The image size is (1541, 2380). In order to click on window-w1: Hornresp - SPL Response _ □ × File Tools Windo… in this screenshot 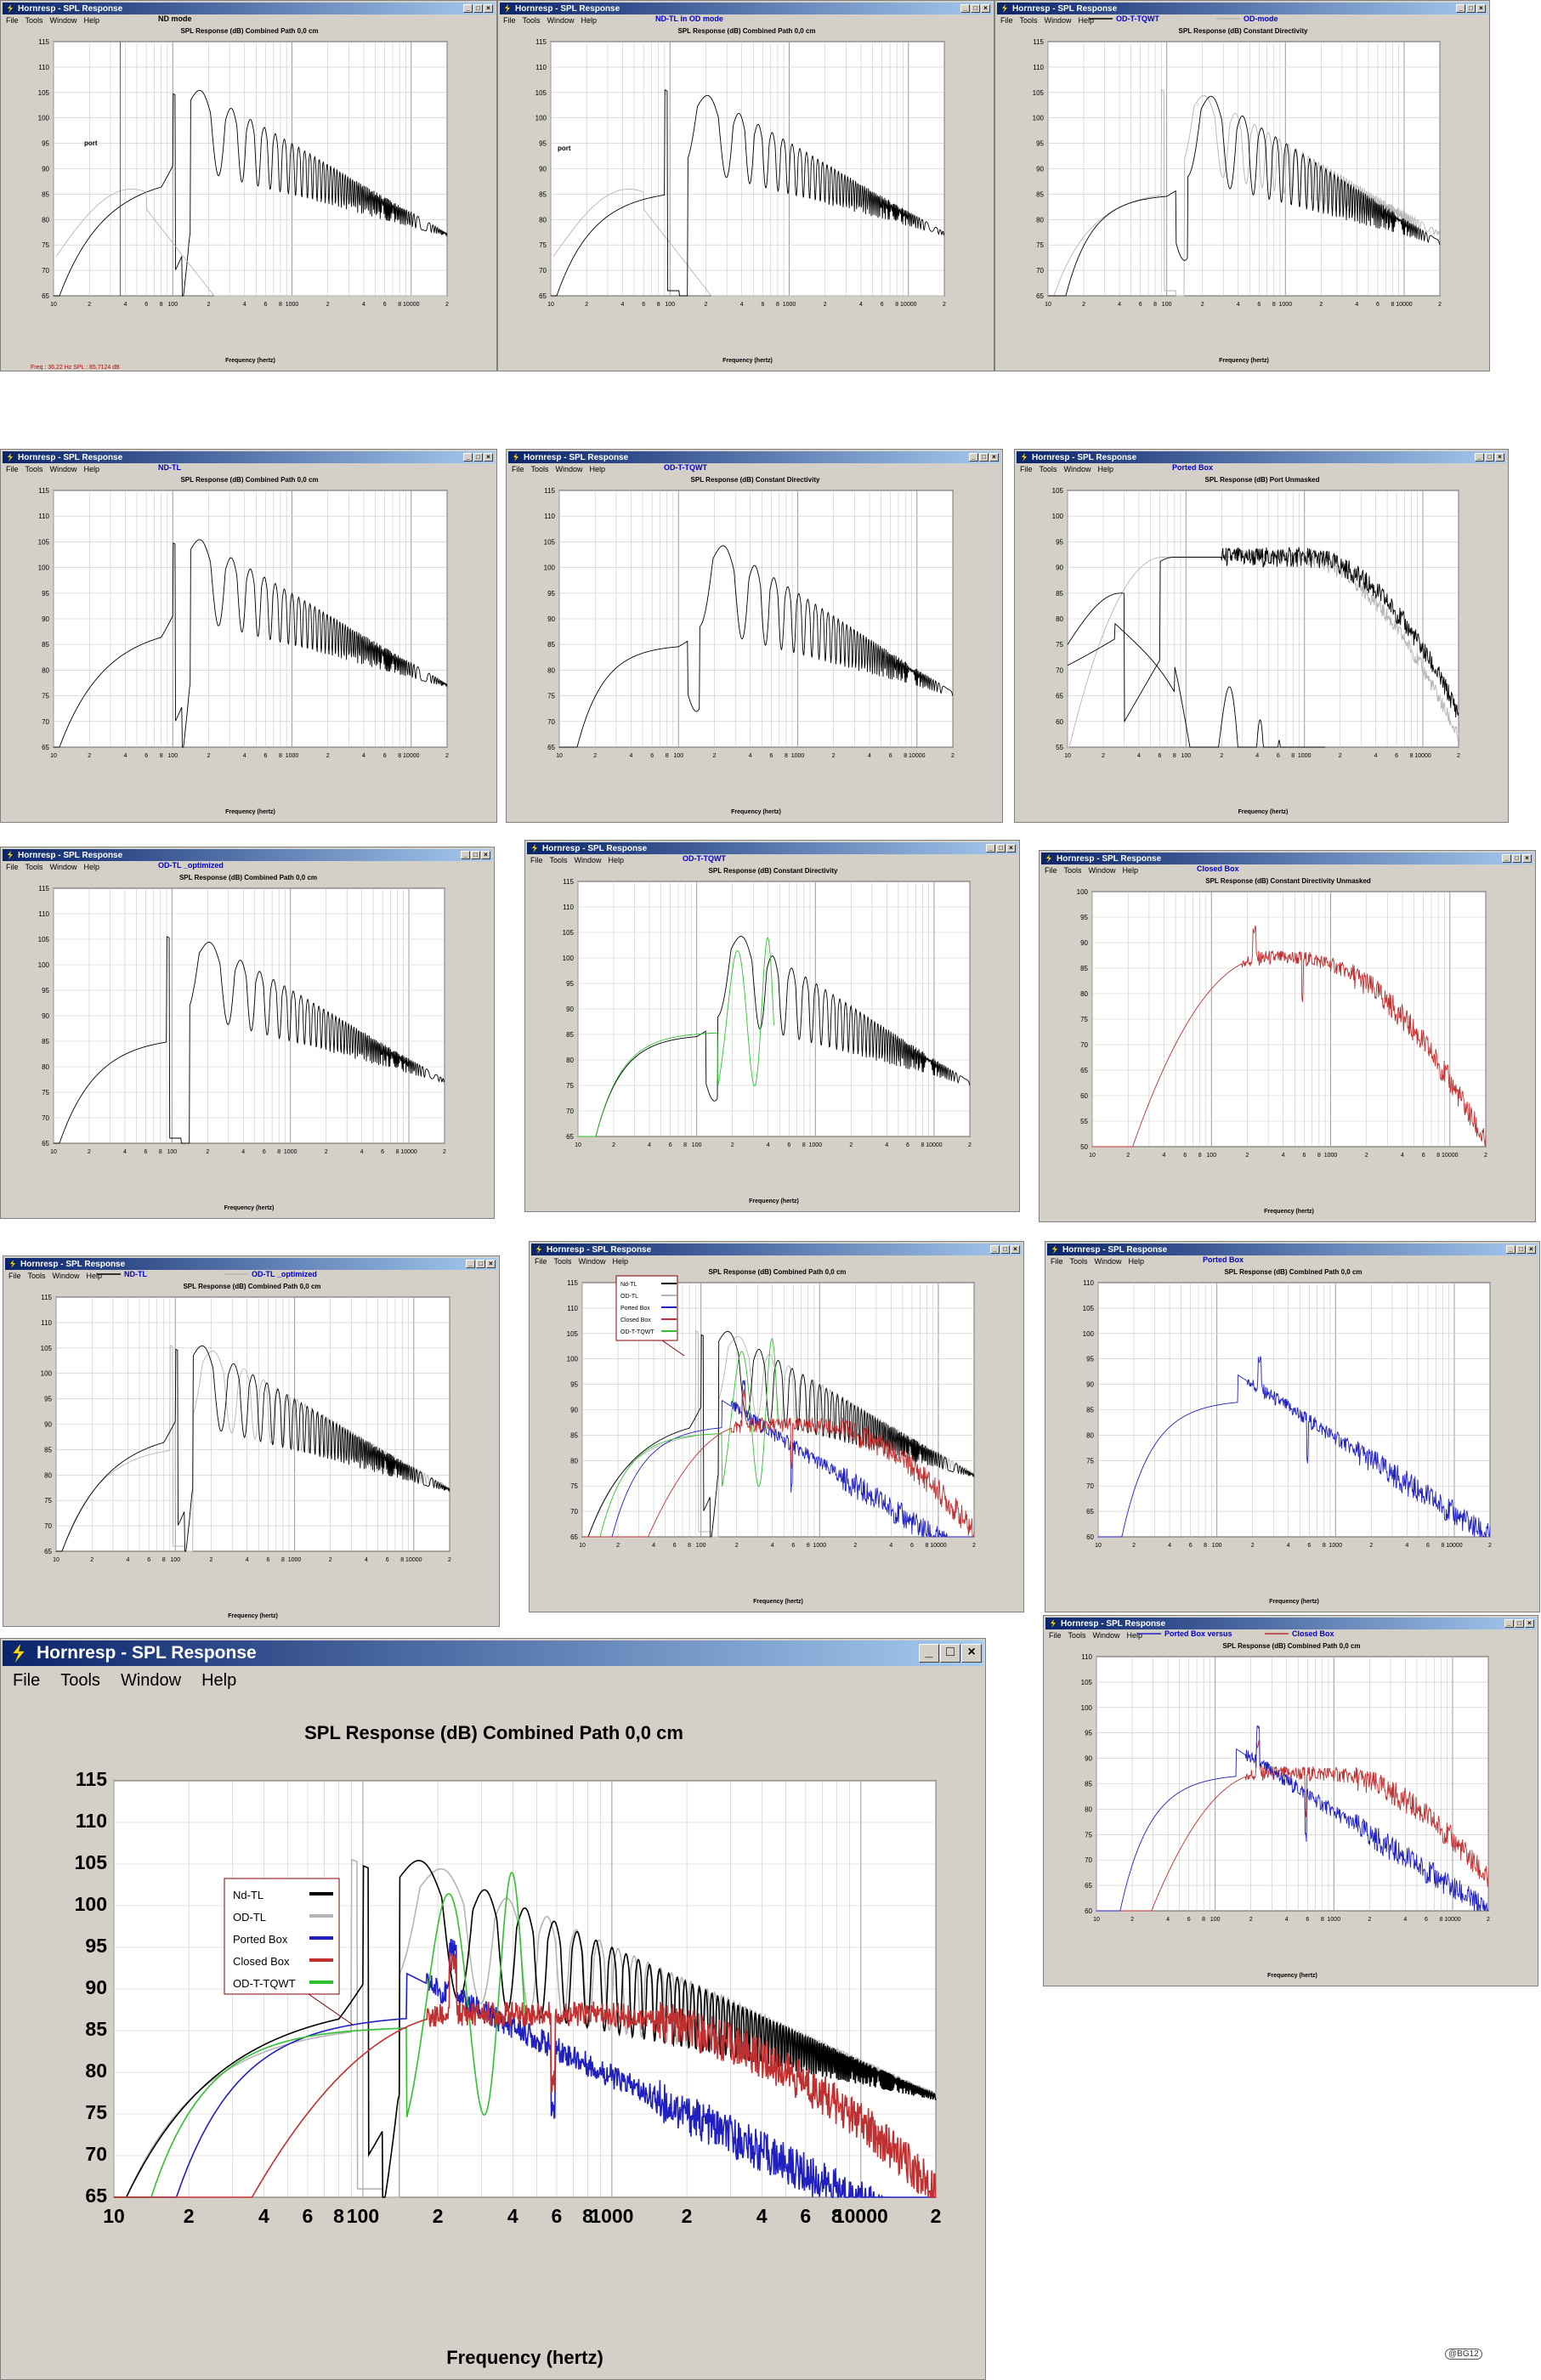, I will do `click(248, 185)`.